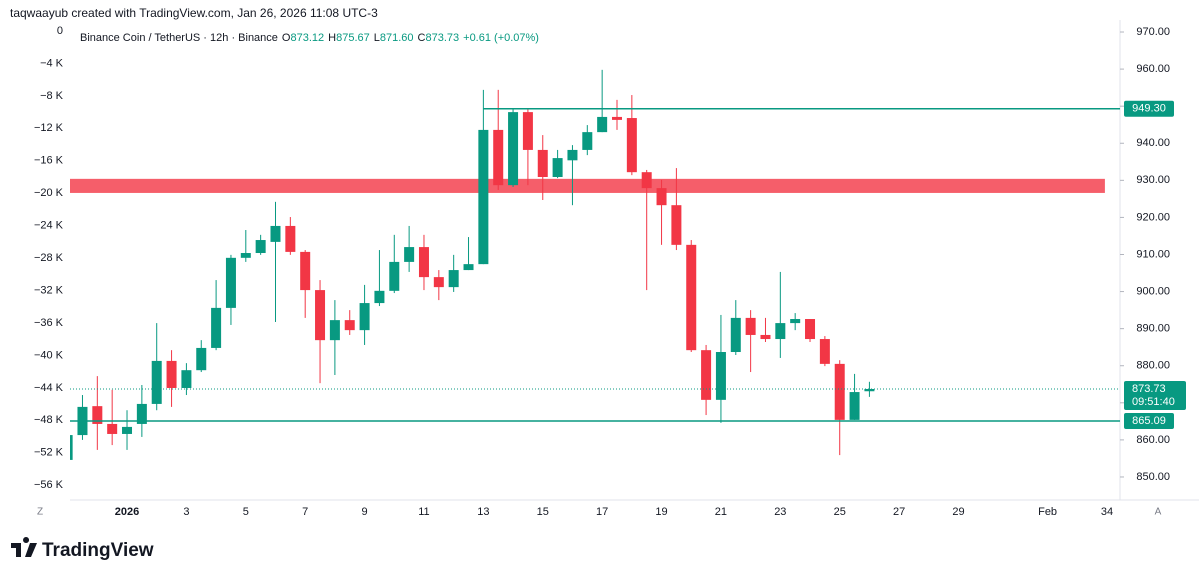  What do you see at coordinates (40, 512) in the screenshot?
I see `axis-button: Z` at bounding box center [40, 512].